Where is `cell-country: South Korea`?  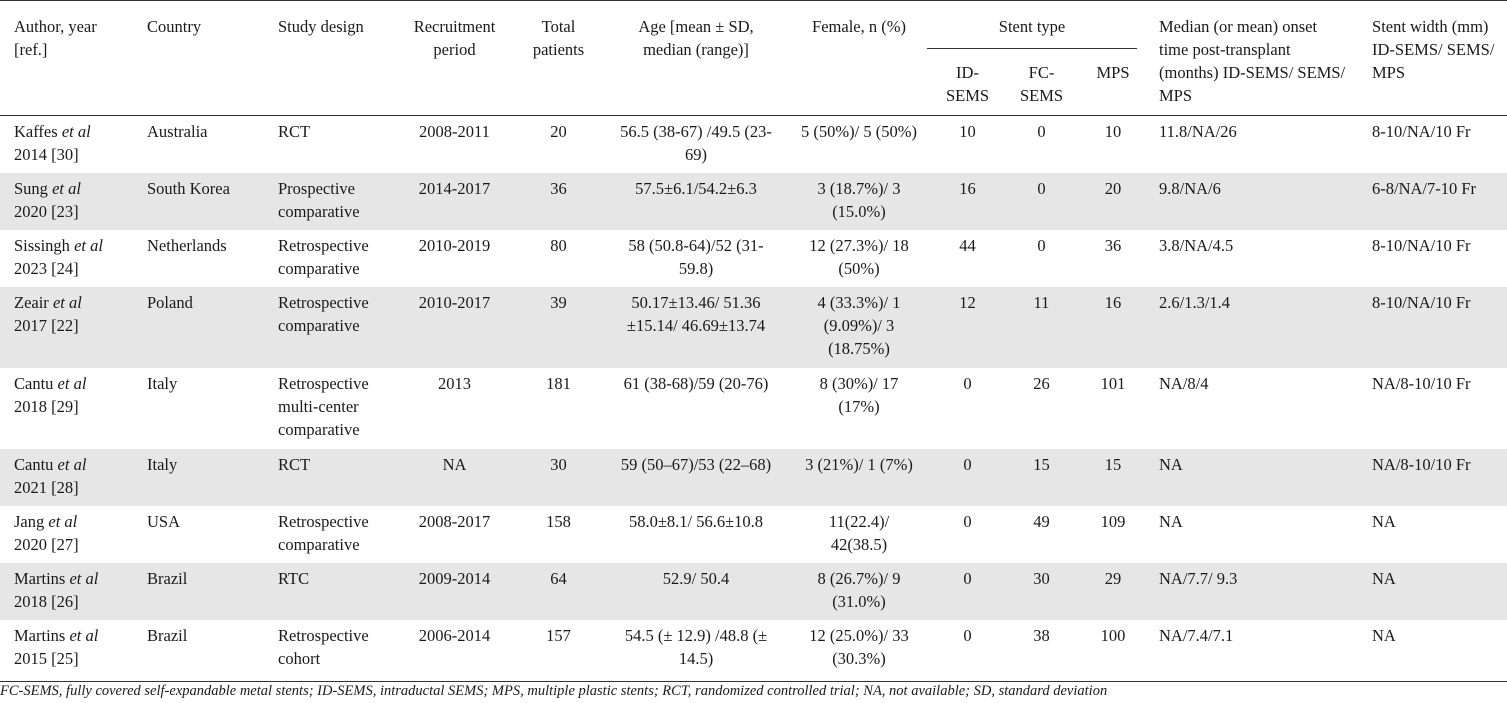
cell-country: South Korea is located at coordinates (198, 201).